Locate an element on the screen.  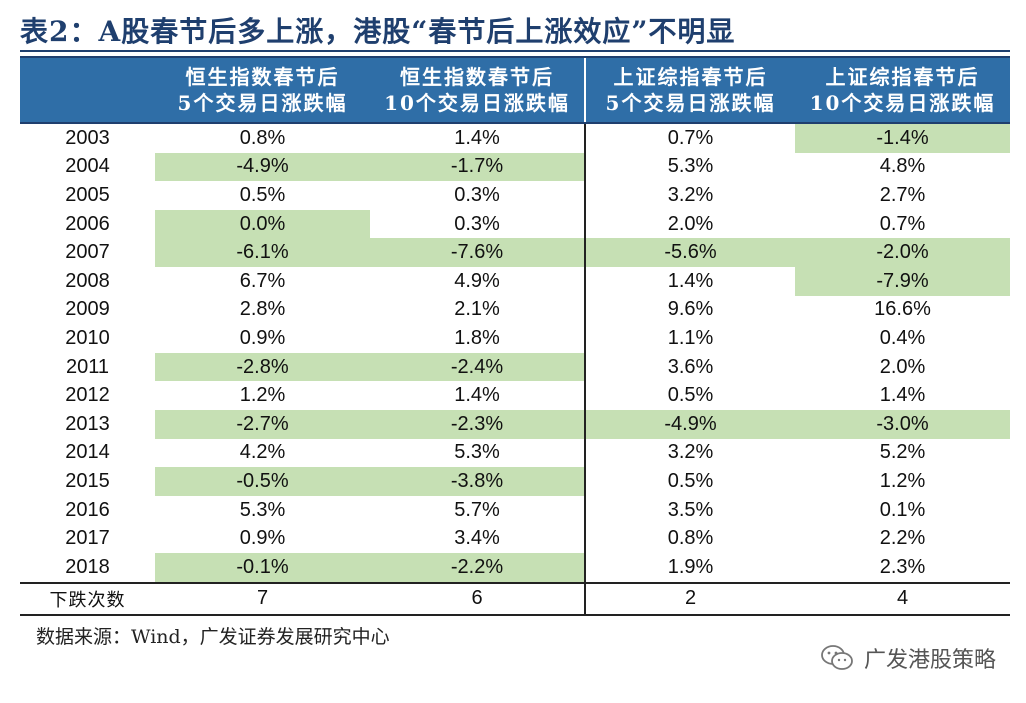
value-cell: 9.6% is located at coordinates (689, 310).